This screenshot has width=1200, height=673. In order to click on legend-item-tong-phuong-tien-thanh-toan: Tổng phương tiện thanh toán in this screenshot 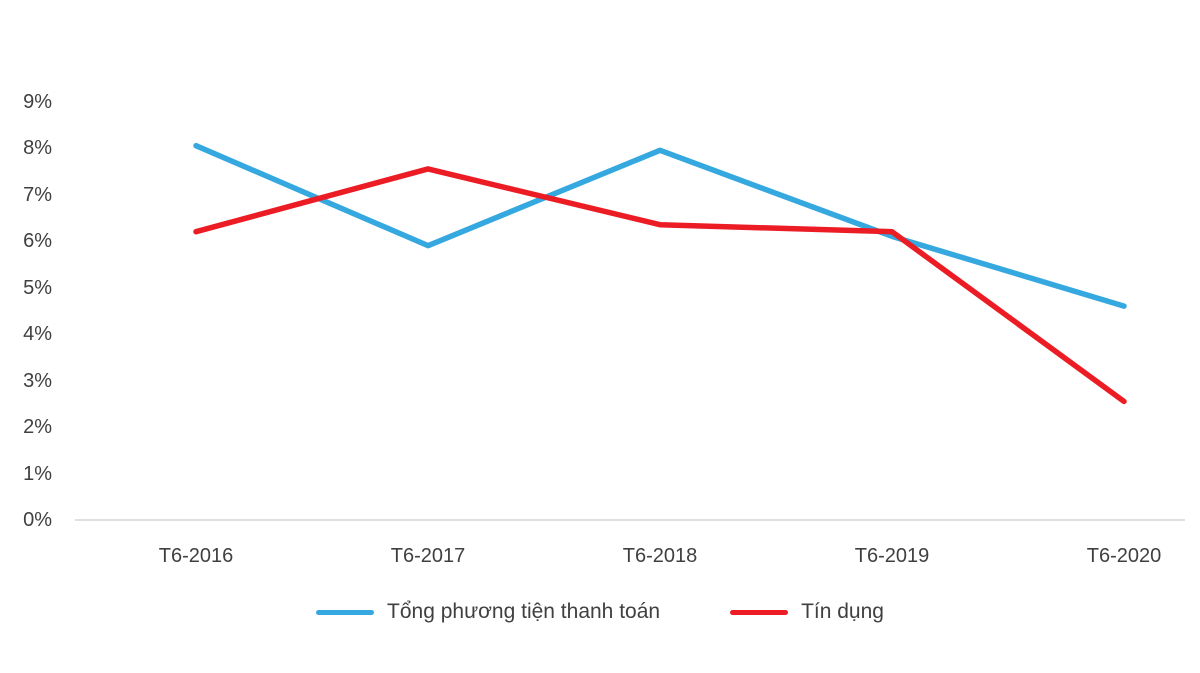, I will do `click(488, 612)`.